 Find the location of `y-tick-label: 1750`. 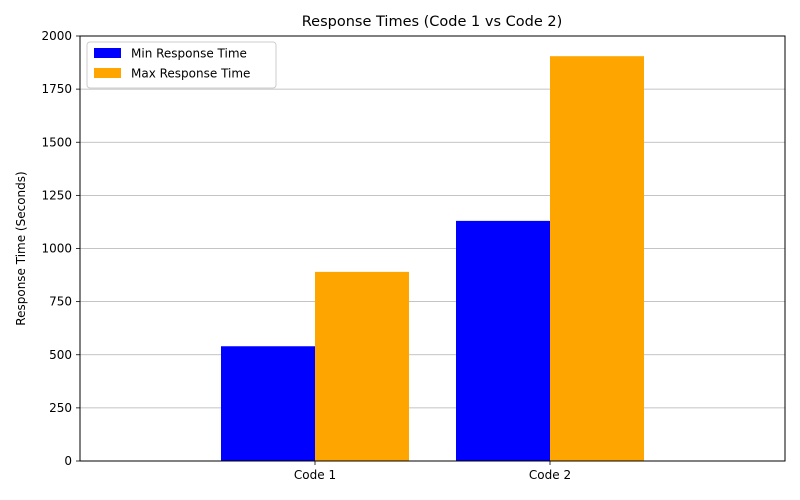

y-tick-label: 1750 is located at coordinates (56, 89).